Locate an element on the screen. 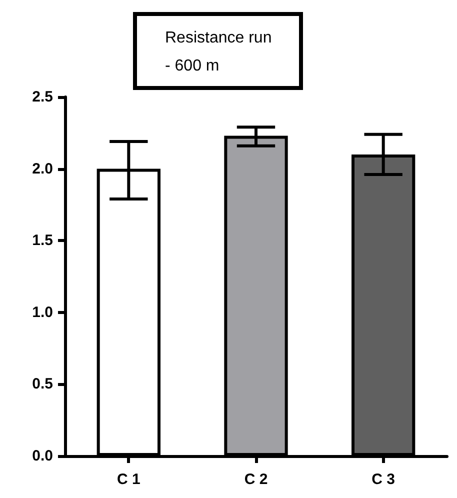  y-tick-label: 1.0 is located at coordinates (42, 312).